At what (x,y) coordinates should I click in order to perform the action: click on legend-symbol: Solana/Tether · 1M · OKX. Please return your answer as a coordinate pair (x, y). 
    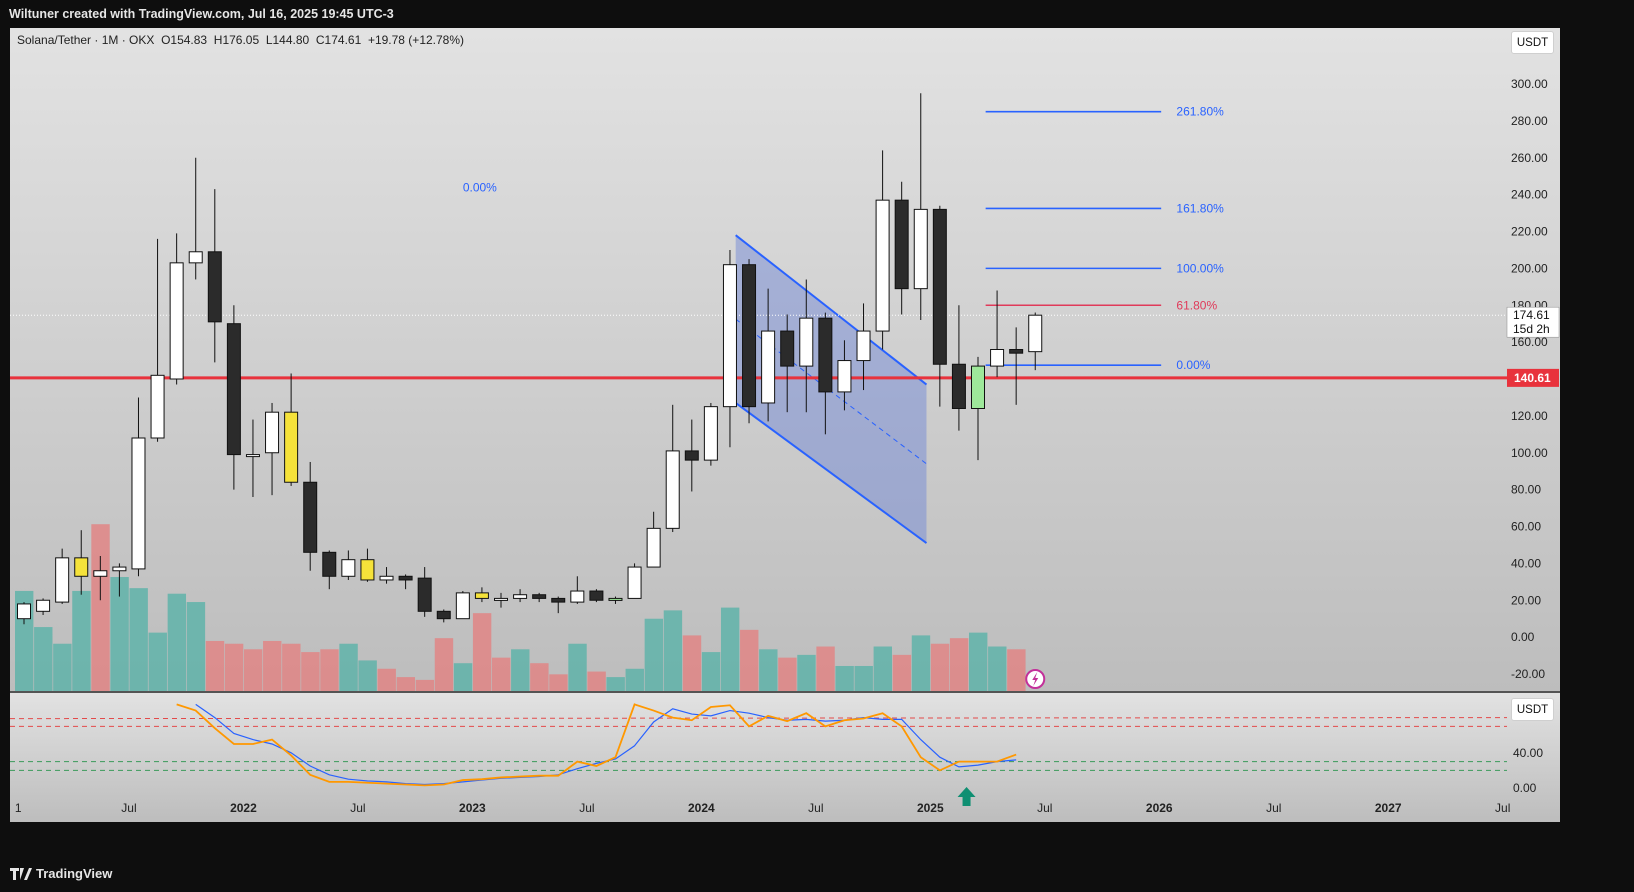
    Looking at the image, I should click on (86, 40).